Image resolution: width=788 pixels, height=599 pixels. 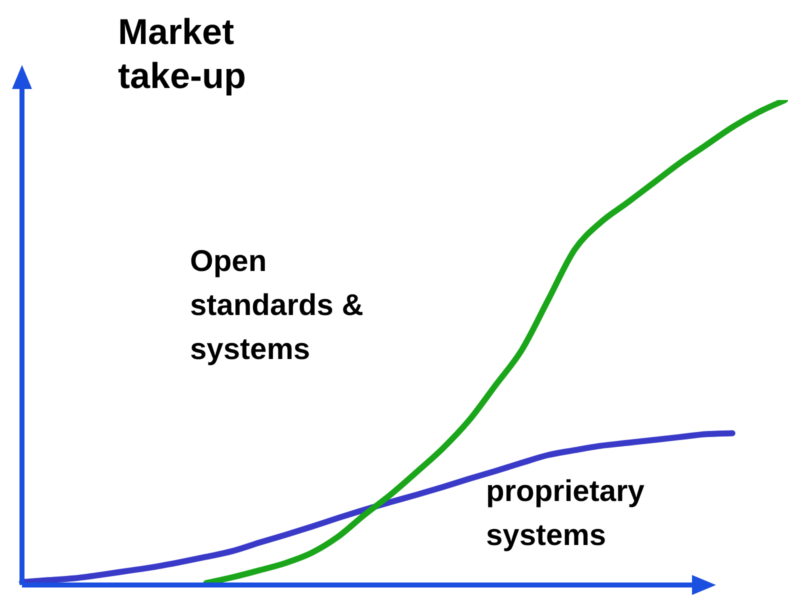 What do you see at coordinates (183, 54) in the screenshot?
I see `y-axis-title: Market take-up` at bounding box center [183, 54].